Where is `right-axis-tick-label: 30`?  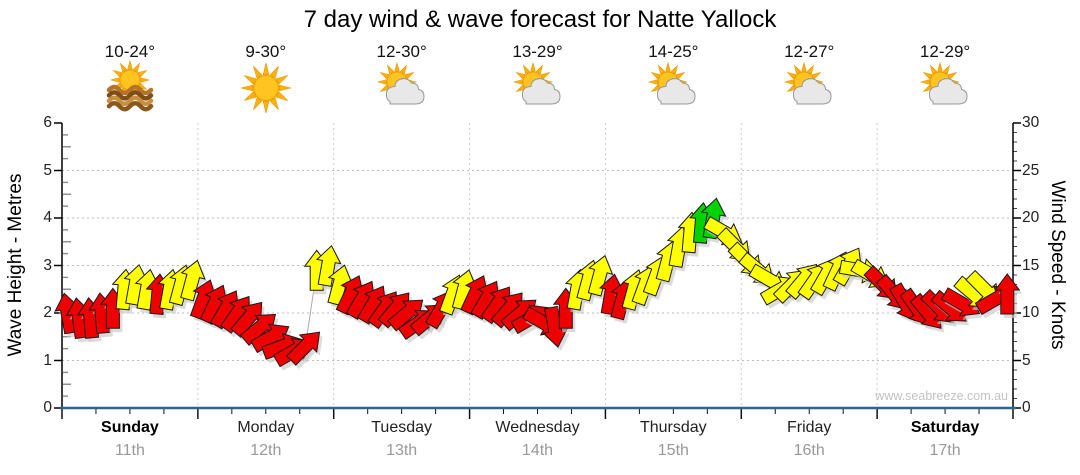 right-axis-tick-label: 30 is located at coordinates (1031, 122).